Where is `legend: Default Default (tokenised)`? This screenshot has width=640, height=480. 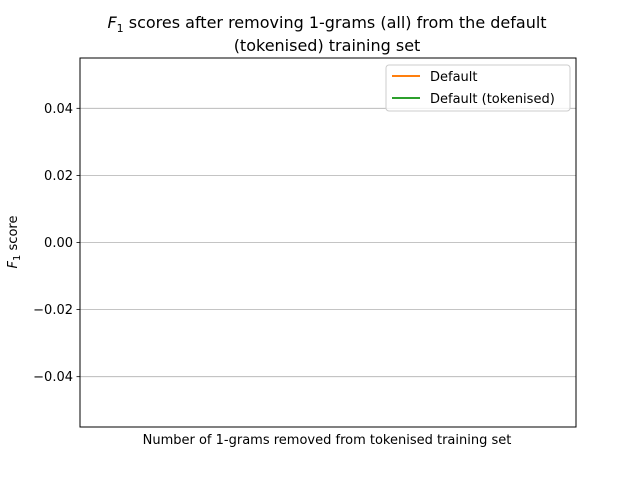 legend: Default Default (tokenised) is located at coordinates (478, 88).